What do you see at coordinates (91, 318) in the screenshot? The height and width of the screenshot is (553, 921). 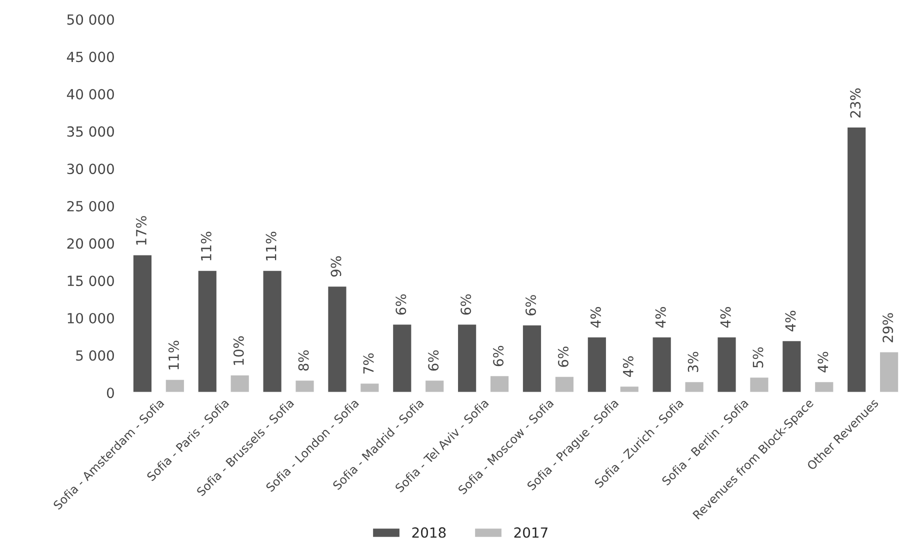 I see `y-tick-label: 10 000` at bounding box center [91, 318].